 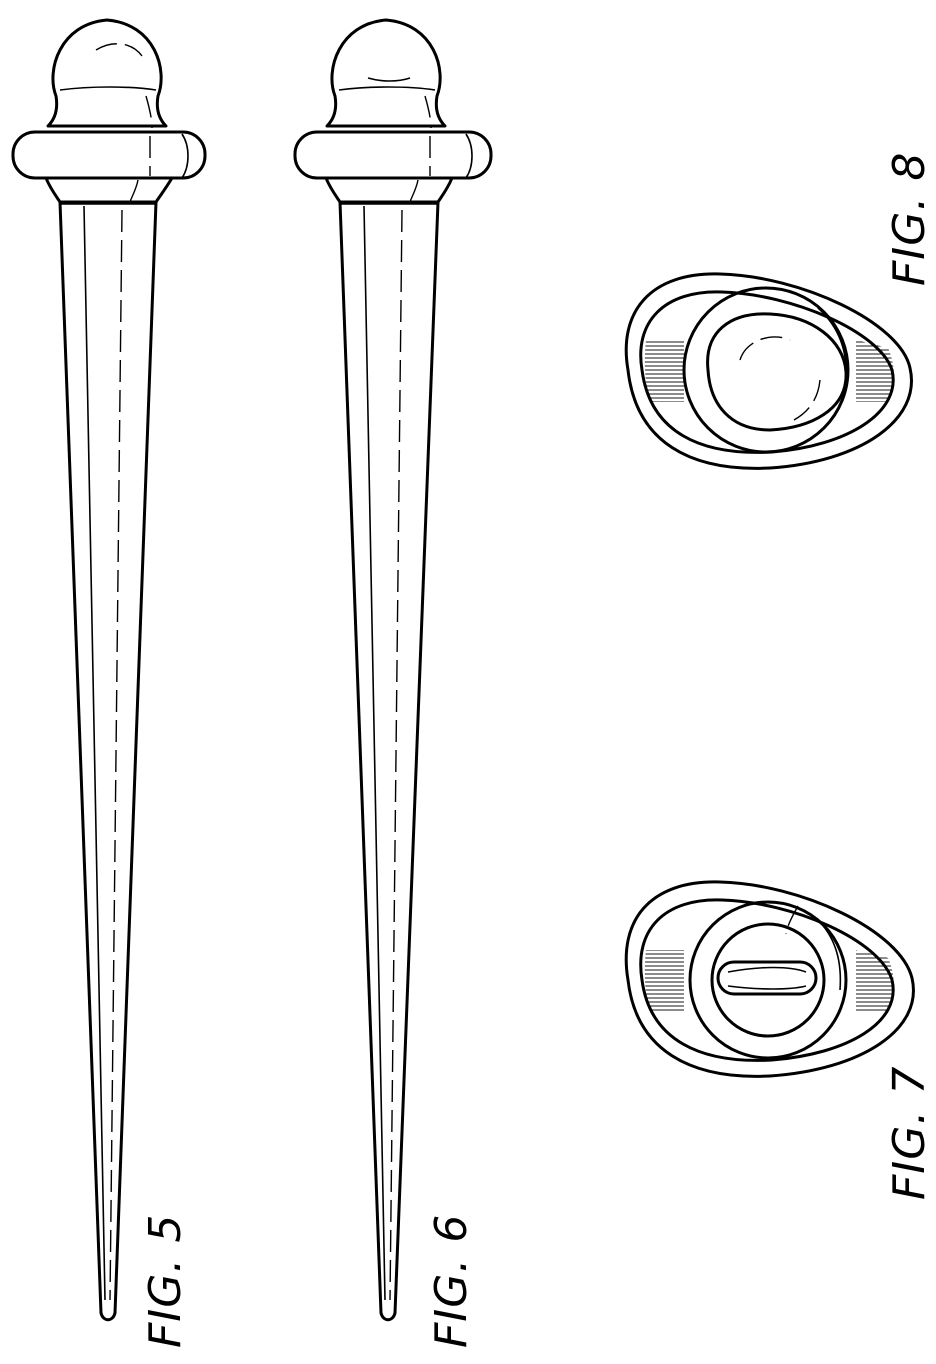 What do you see at coordinates (451, 1281) in the screenshot?
I see `fig6-label: FIG. 6` at bounding box center [451, 1281].